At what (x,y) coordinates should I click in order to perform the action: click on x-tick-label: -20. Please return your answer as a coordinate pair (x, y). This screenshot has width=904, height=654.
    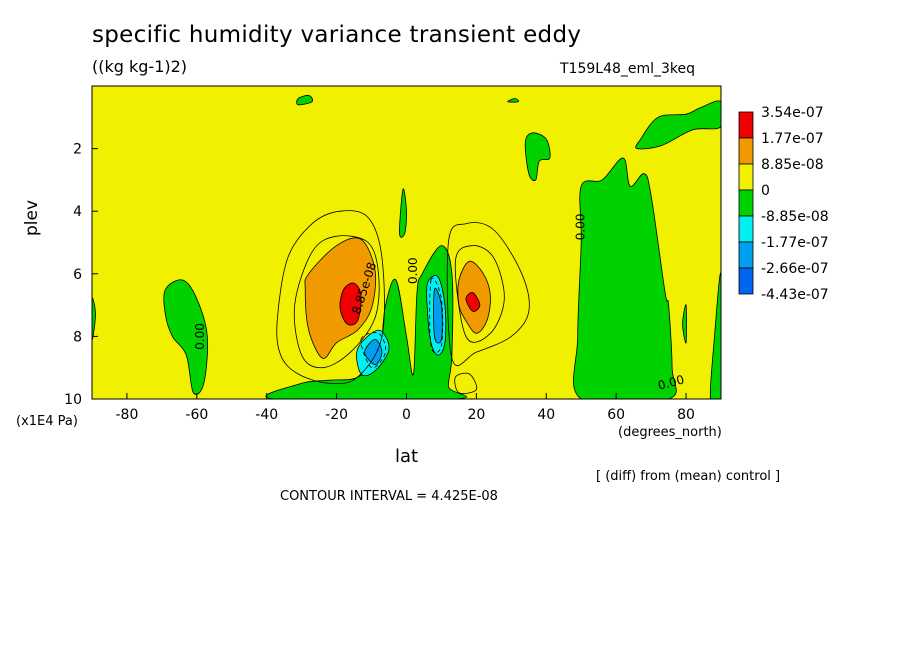
    Looking at the image, I should click on (336, 415).